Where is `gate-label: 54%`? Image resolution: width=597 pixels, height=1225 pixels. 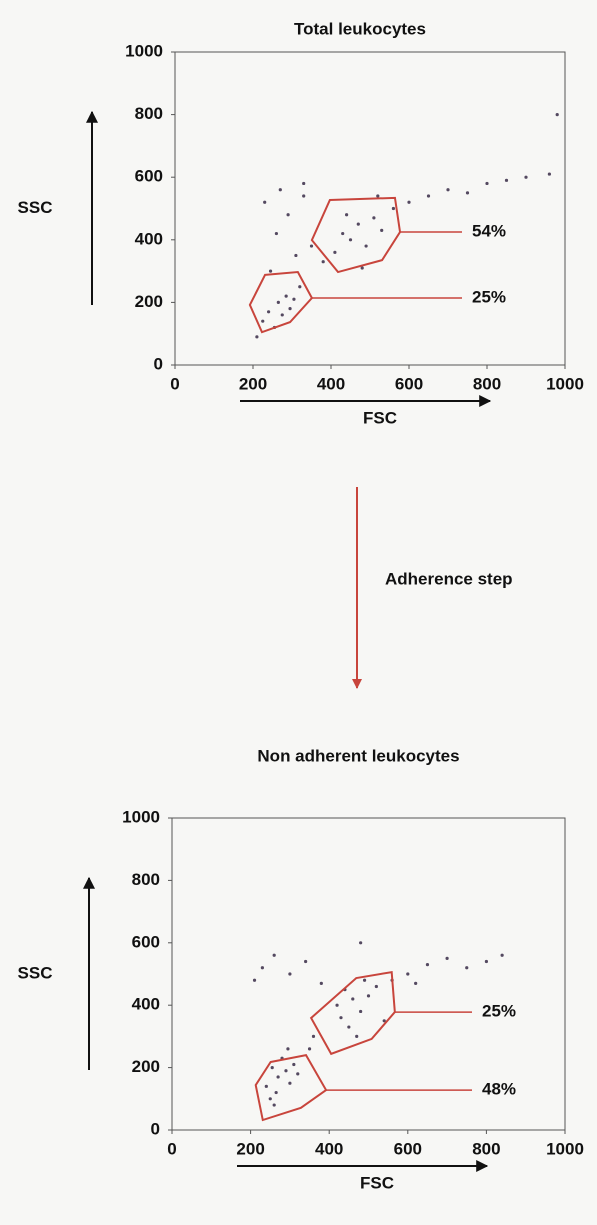
gate-label: 54% is located at coordinates (489, 230).